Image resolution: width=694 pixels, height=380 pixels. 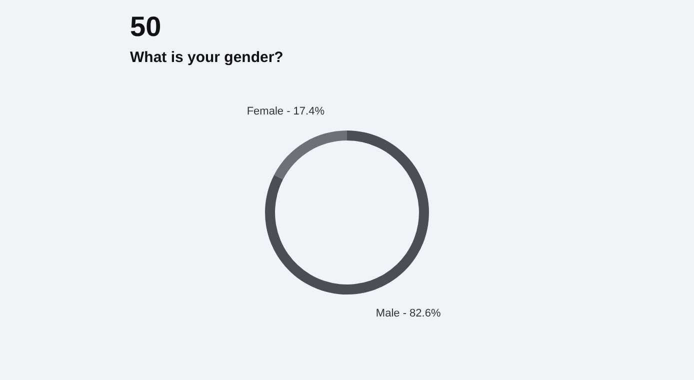 I want to click on chart-title: 50, so click(x=146, y=26).